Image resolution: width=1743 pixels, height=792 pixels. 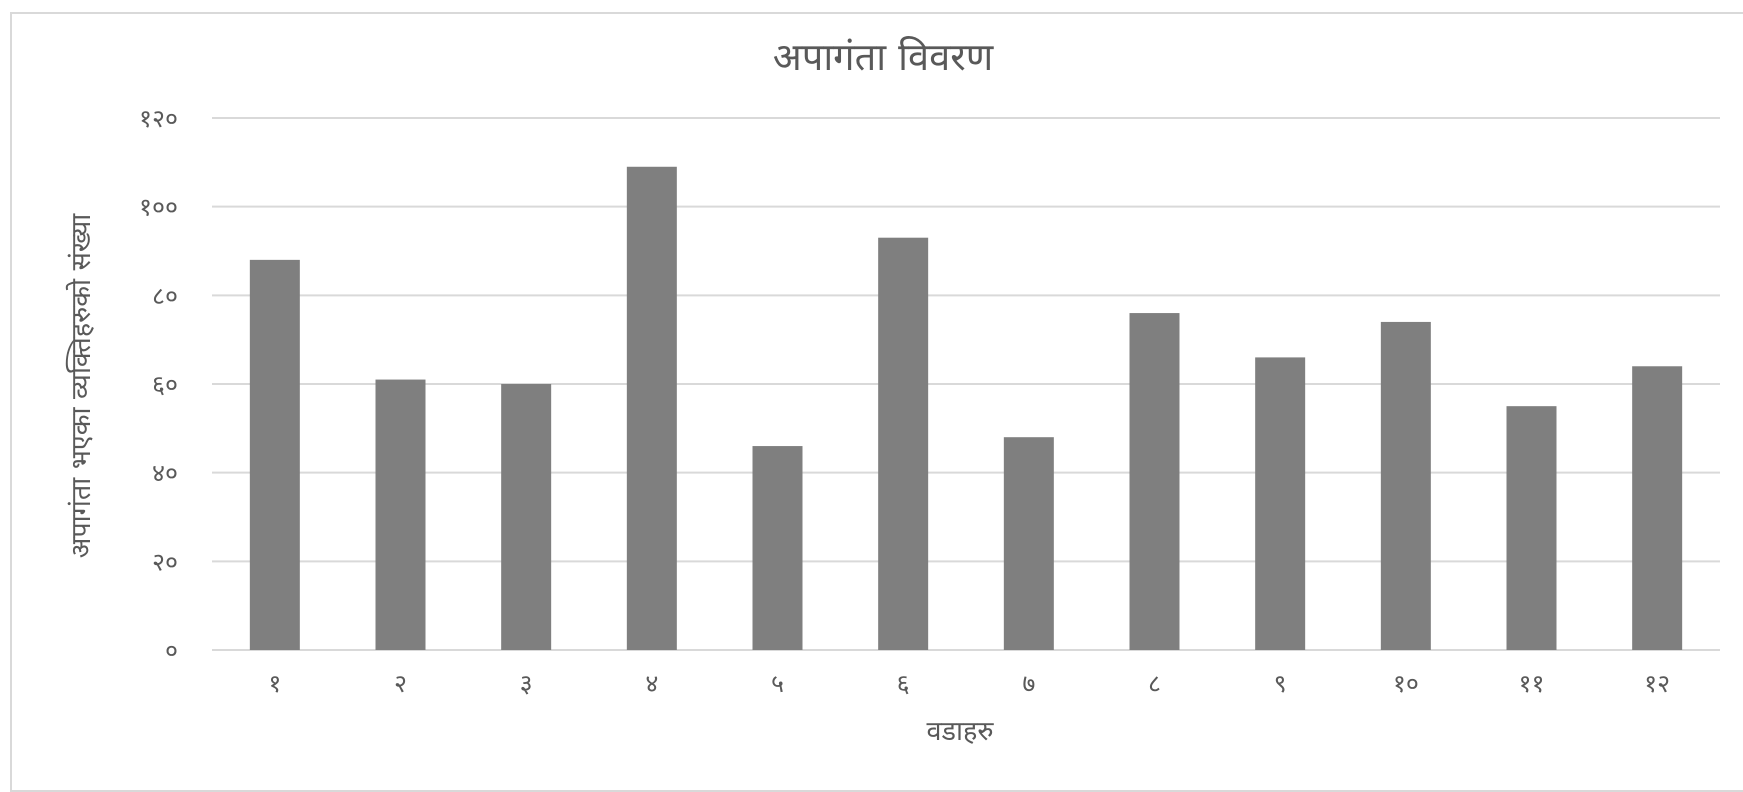 What do you see at coordinates (1028, 683) in the screenshot?
I see `x-tick-label: ७` at bounding box center [1028, 683].